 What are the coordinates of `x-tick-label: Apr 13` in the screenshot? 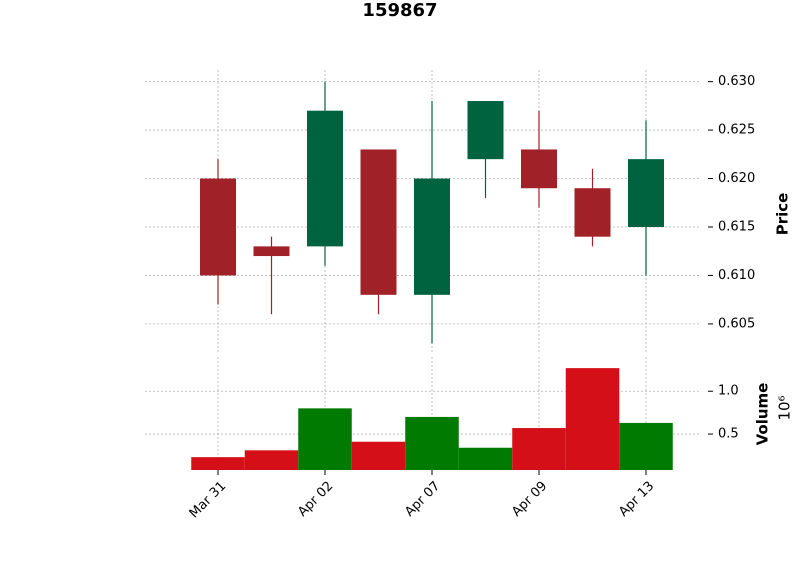 It's located at (636, 499).